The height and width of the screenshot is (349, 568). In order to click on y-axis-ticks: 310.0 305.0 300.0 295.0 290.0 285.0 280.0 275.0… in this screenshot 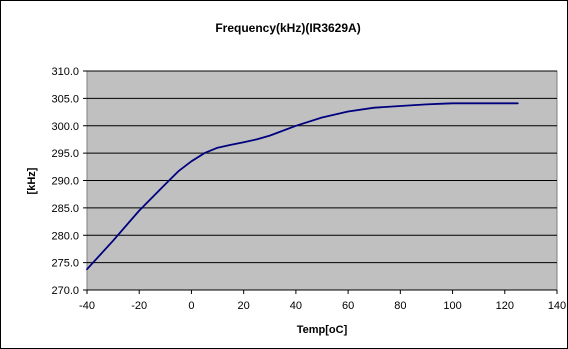, I will do `click(69, 181)`.